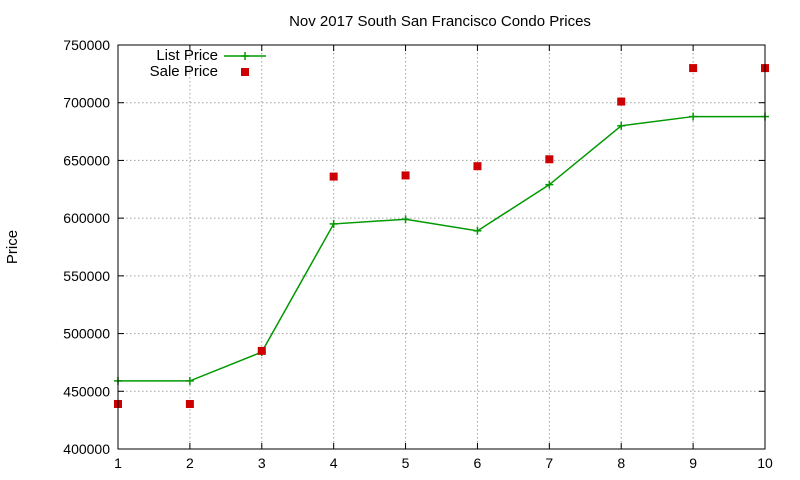  What do you see at coordinates (86, 103) in the screenshot?
I see `y-tick-label: 700000` at bounding box center [86, 103].